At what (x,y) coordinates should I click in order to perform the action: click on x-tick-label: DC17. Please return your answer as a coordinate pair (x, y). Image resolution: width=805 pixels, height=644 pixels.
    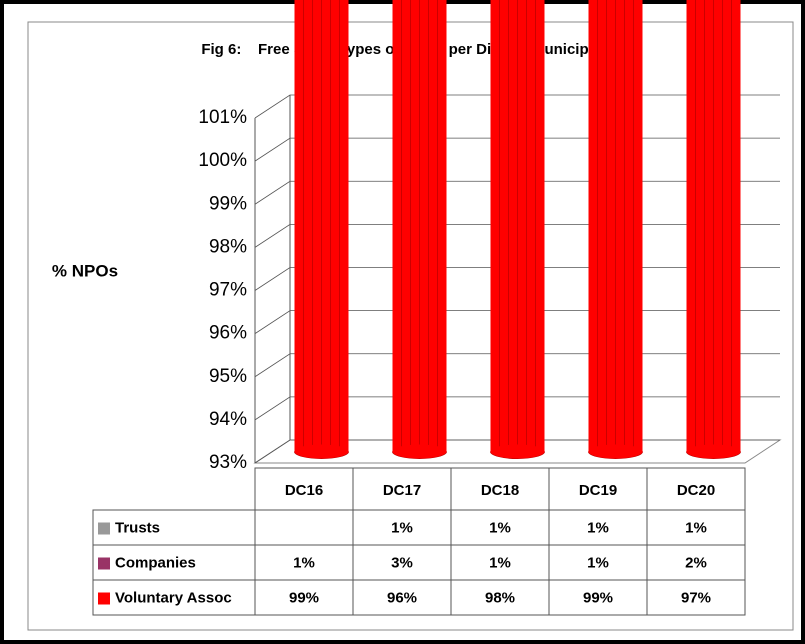
    Looking at the image, I should click on (402, 490).